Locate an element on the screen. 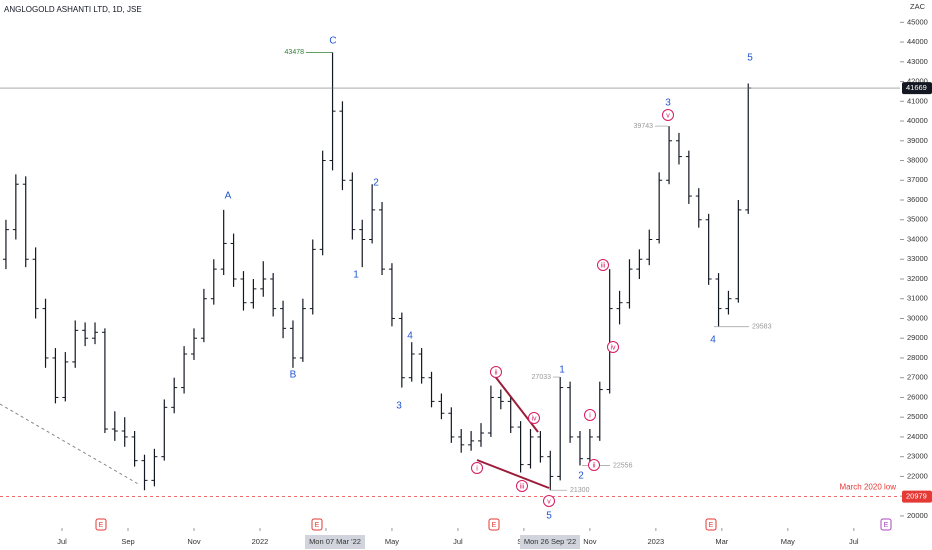 This screenshot has width=932, height=550. y-tick-label: 41000 is located at coordinates (917, 100).